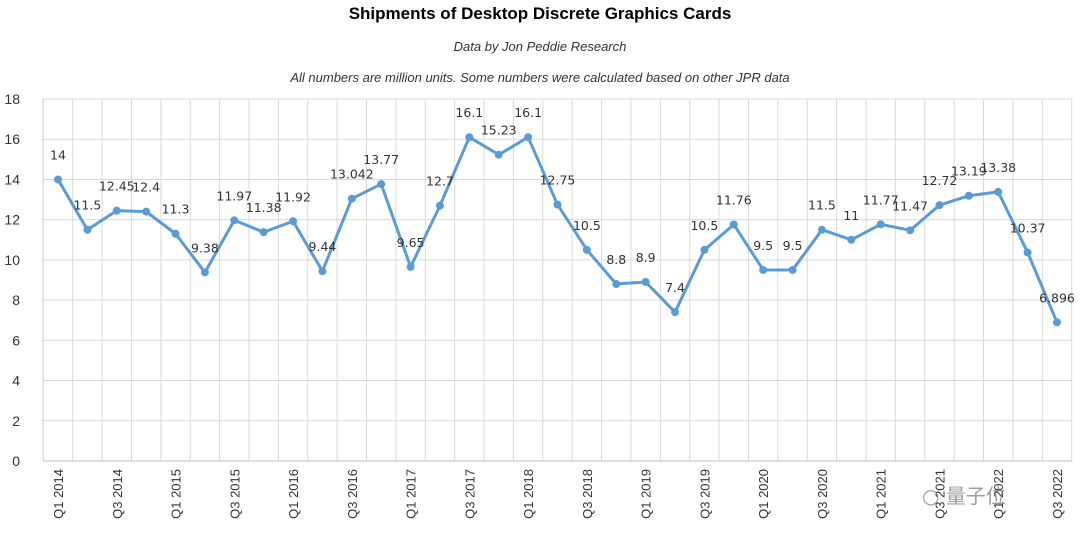 Image resolution: width=1080 pixels, height=538 pixels. Describe the element at coordinates (16, 340) in the screenshot. I see `y-tick-label: 6` at that location.